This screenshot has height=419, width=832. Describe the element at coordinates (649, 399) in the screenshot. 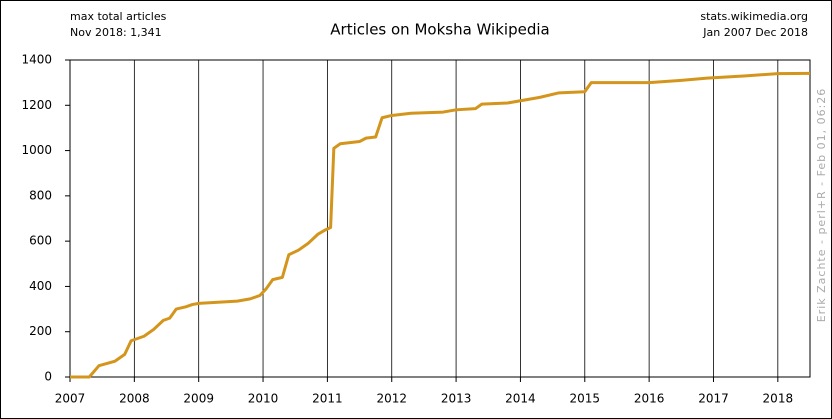

I see `x-tick-label: 2016` at that location.